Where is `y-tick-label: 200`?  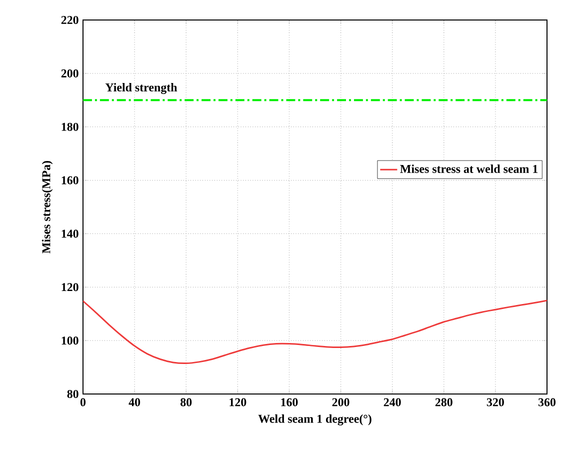 y-tick-label: 200 is located at coordinates (69, 73).